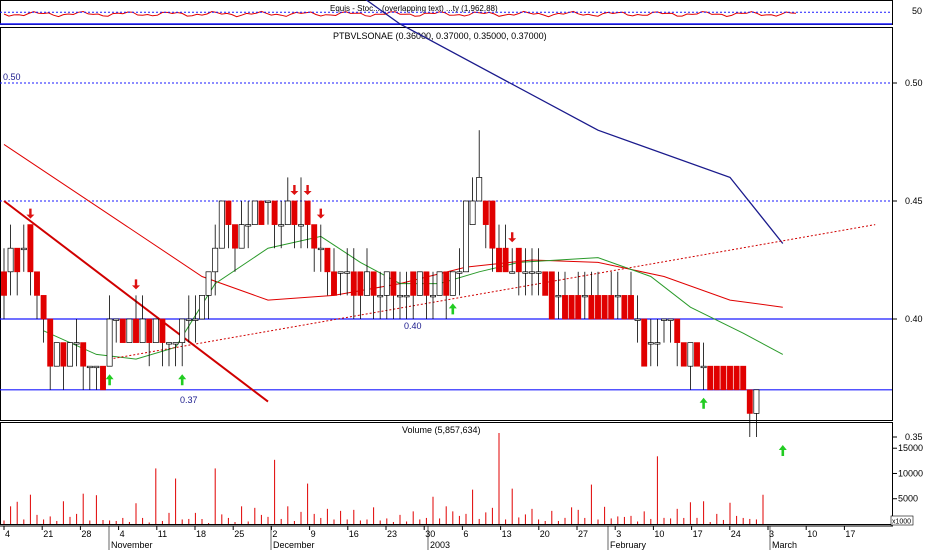 Image resolution: width=930 pixels, height=550 pixels. I want to click on x-tick-label: 30, so click(430, 534).